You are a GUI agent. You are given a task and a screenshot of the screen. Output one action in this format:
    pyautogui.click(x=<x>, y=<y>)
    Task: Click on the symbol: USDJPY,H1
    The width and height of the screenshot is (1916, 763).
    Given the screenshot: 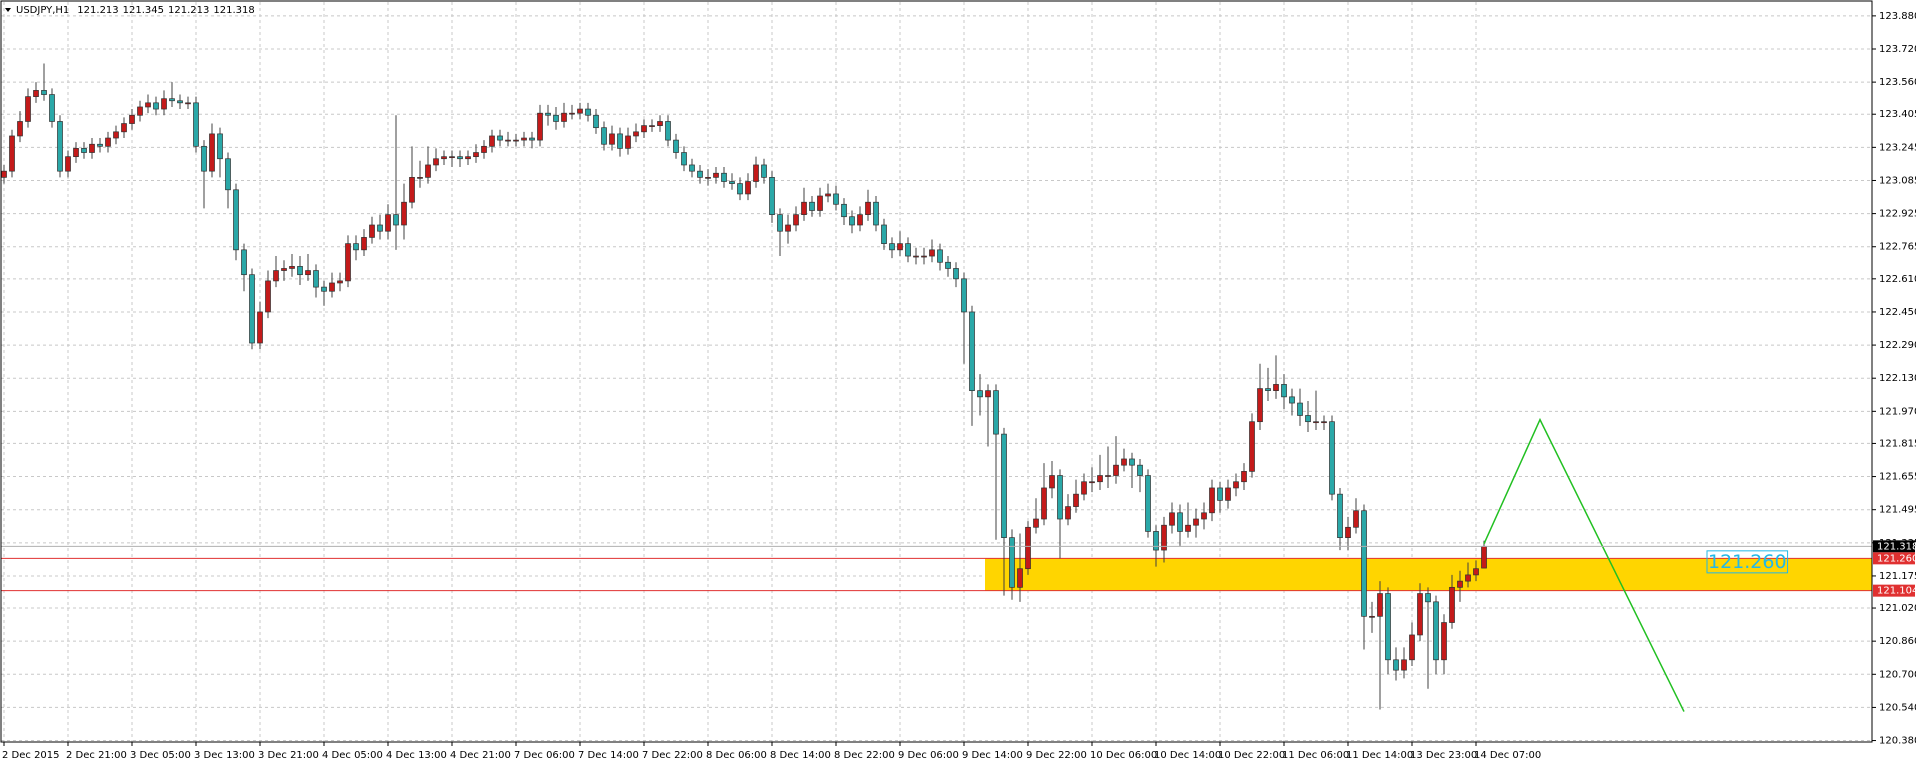 What is the action you would take?
    pyautogui.click(x=42, y=10)
    